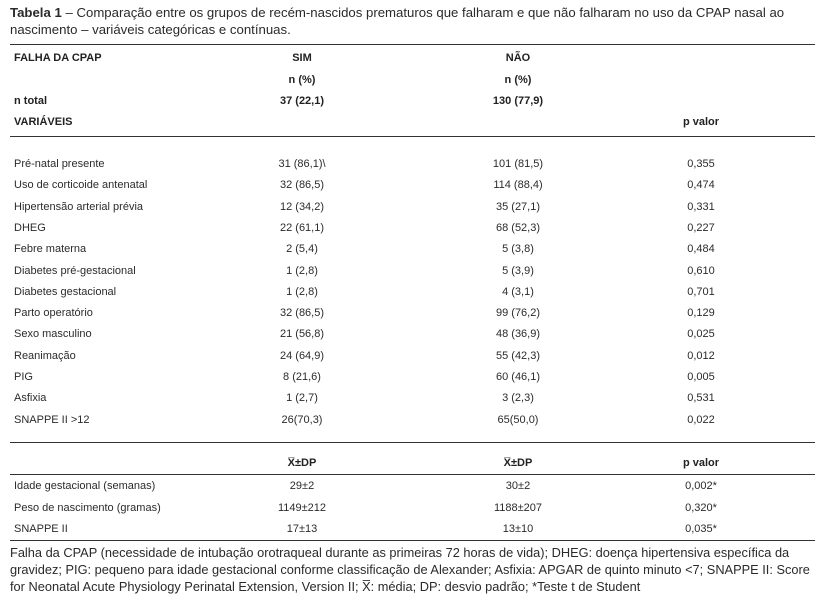 The height and width of the screenshot is (614, 822). I want to click on section-rule, so click(412, 442).